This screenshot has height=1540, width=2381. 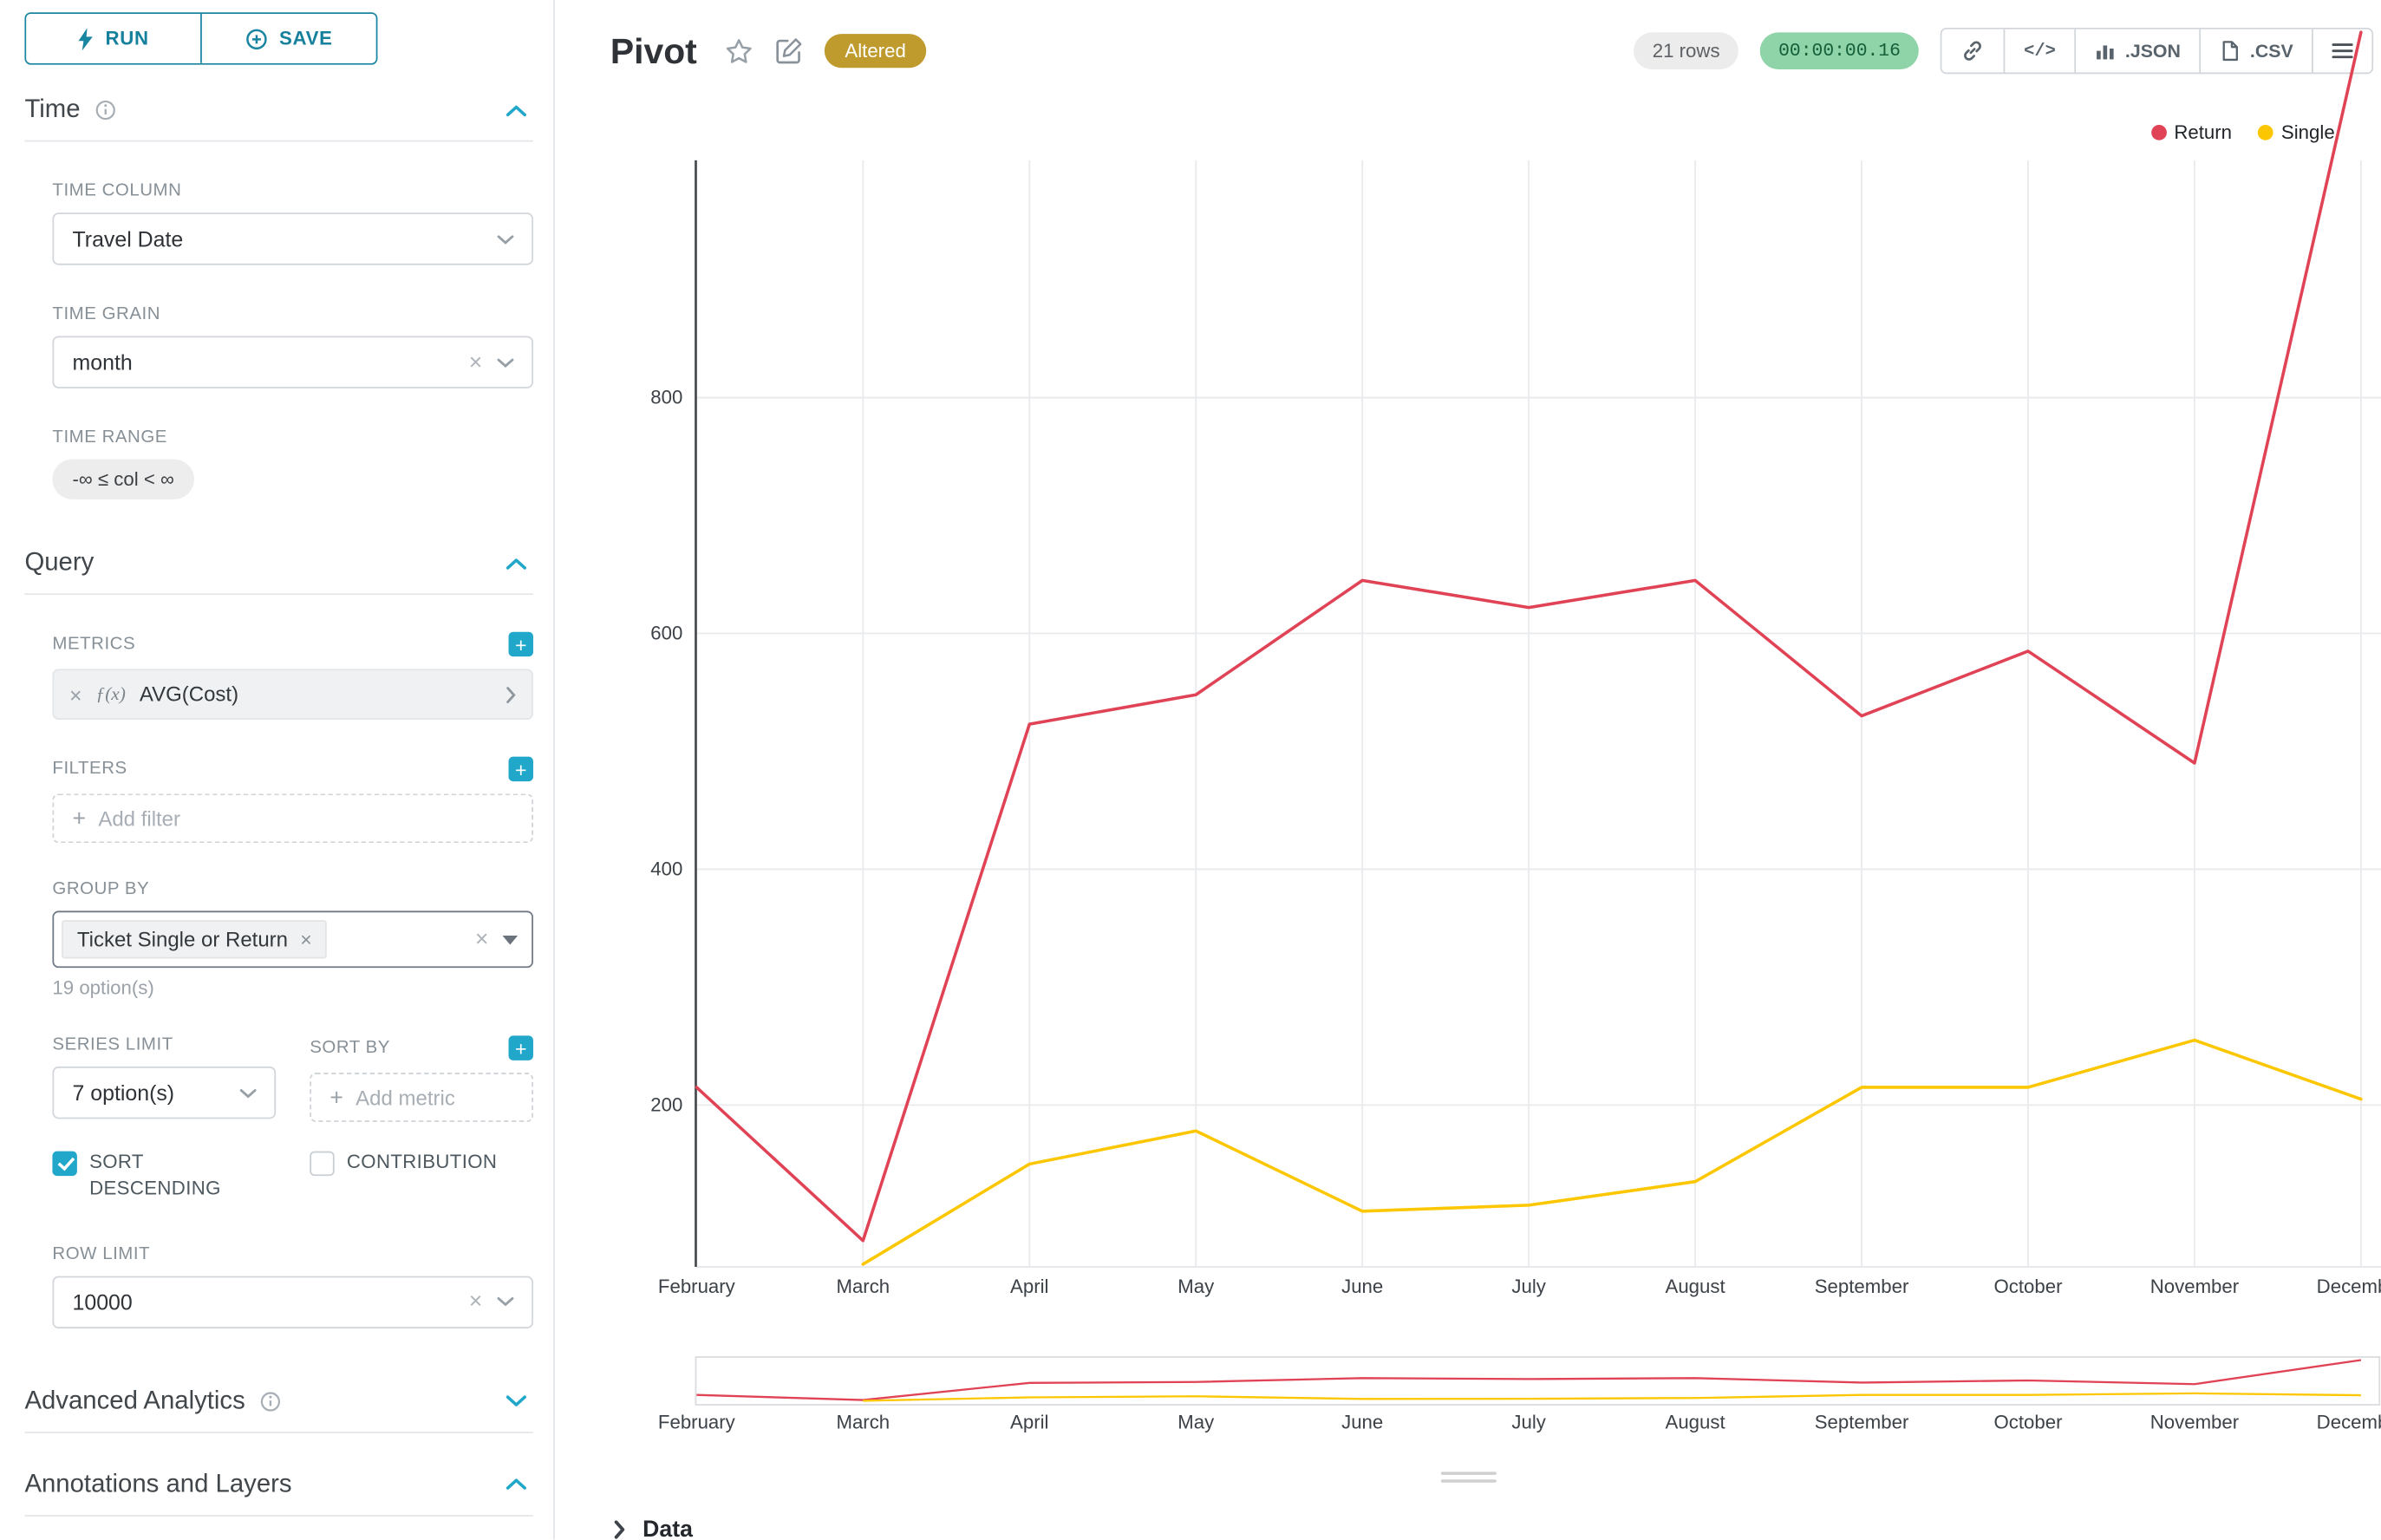 I want to click on sort-descending-option: SORT DESCENDING, so click(x=164, y=1176).